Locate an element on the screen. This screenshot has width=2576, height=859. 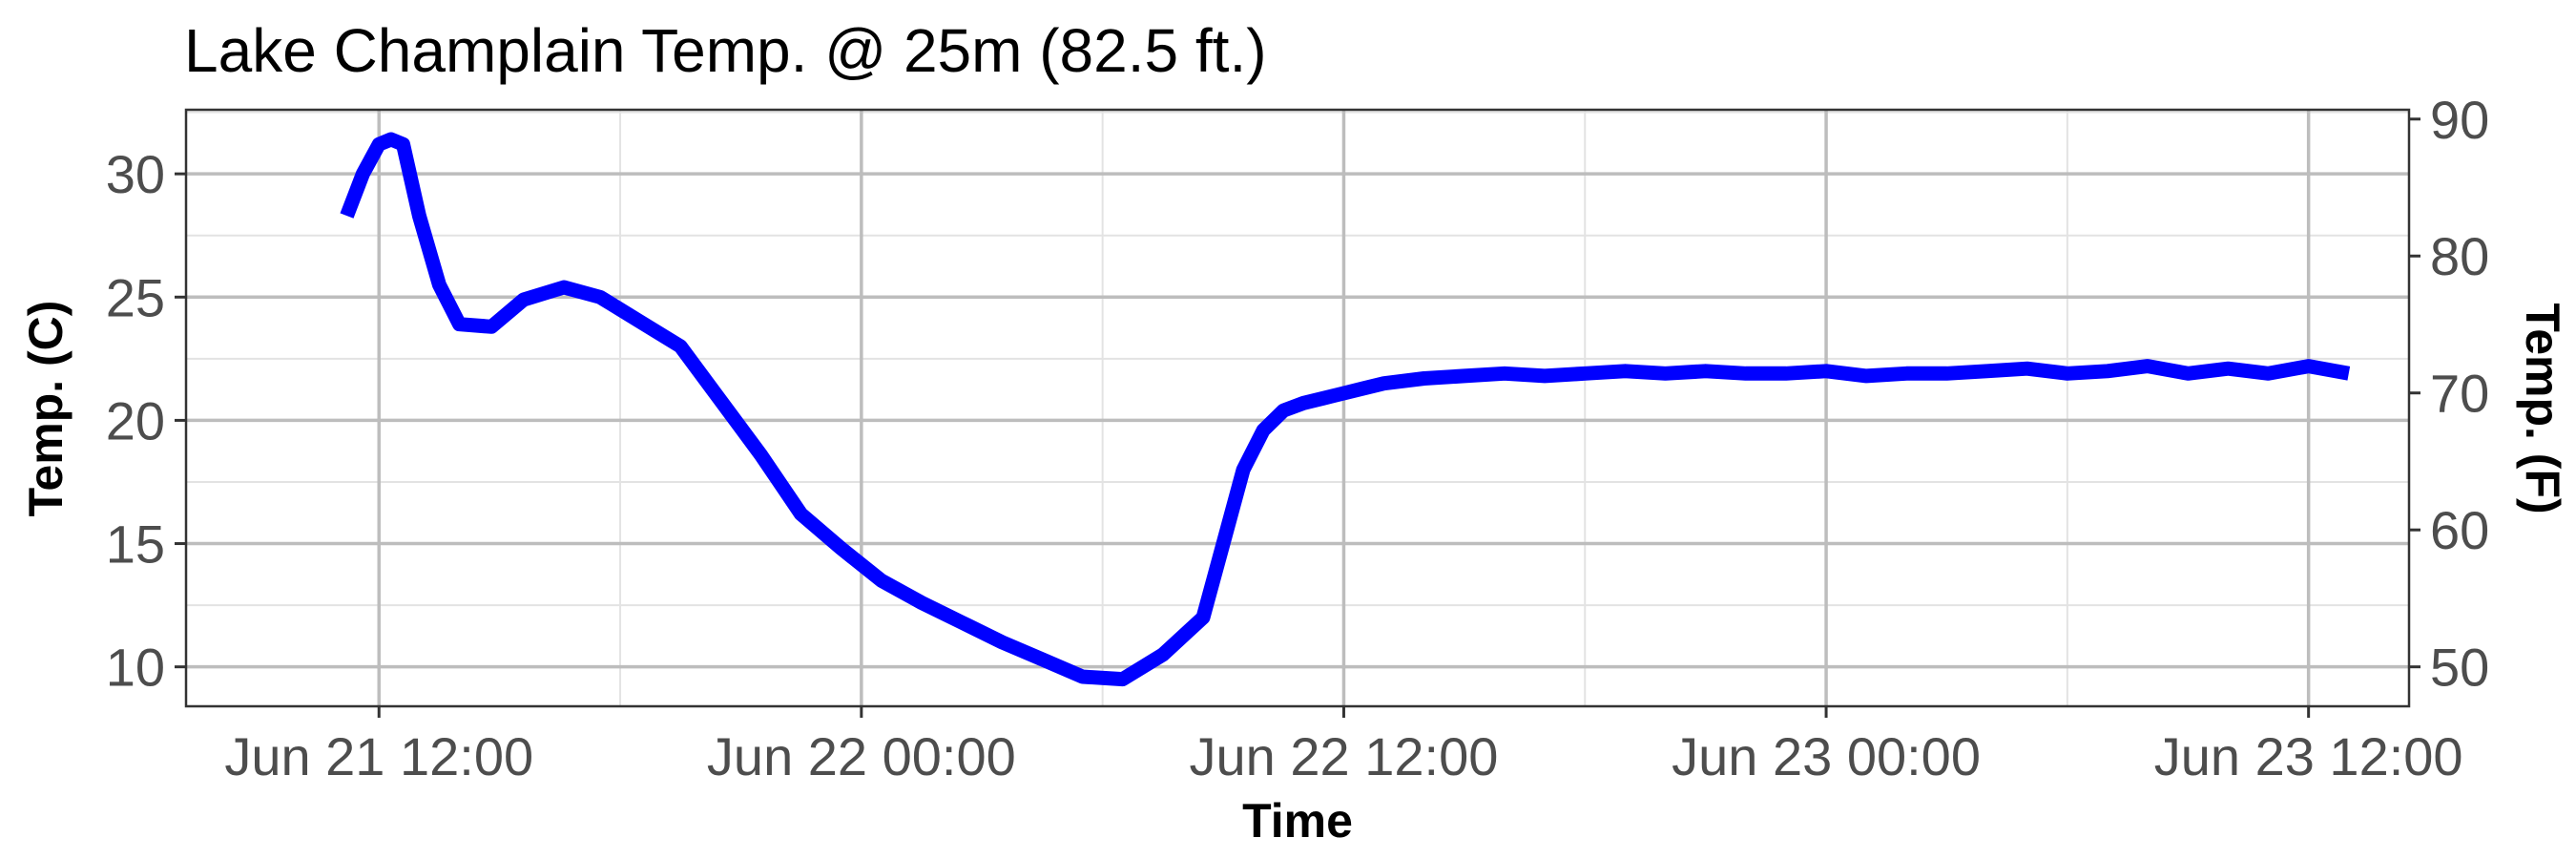
x-tick-label: Jun 21 12:00 is located at coordinates (378, 756).